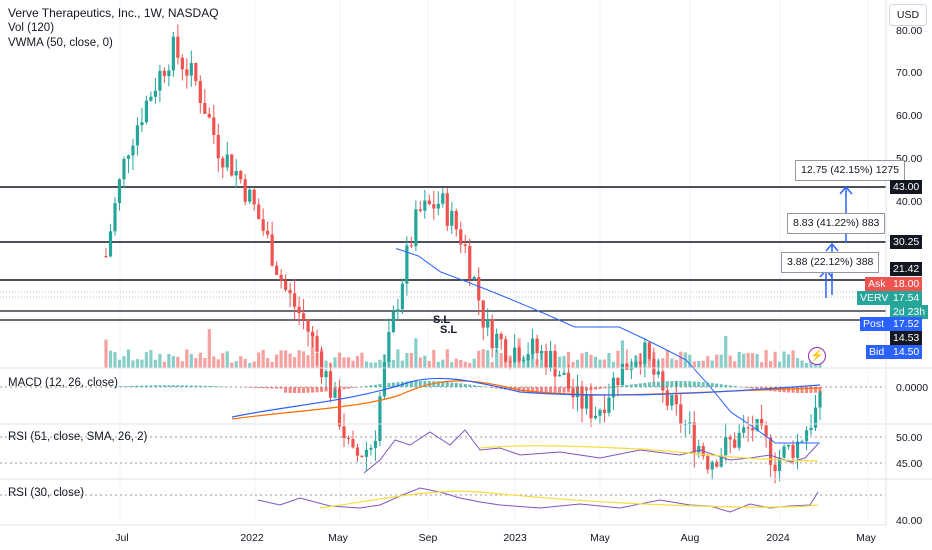 The image size is (932, 550). Describe the element at coordinates (817, 356) in the screenshot. I see `flash-icon: ⚡` at that location.